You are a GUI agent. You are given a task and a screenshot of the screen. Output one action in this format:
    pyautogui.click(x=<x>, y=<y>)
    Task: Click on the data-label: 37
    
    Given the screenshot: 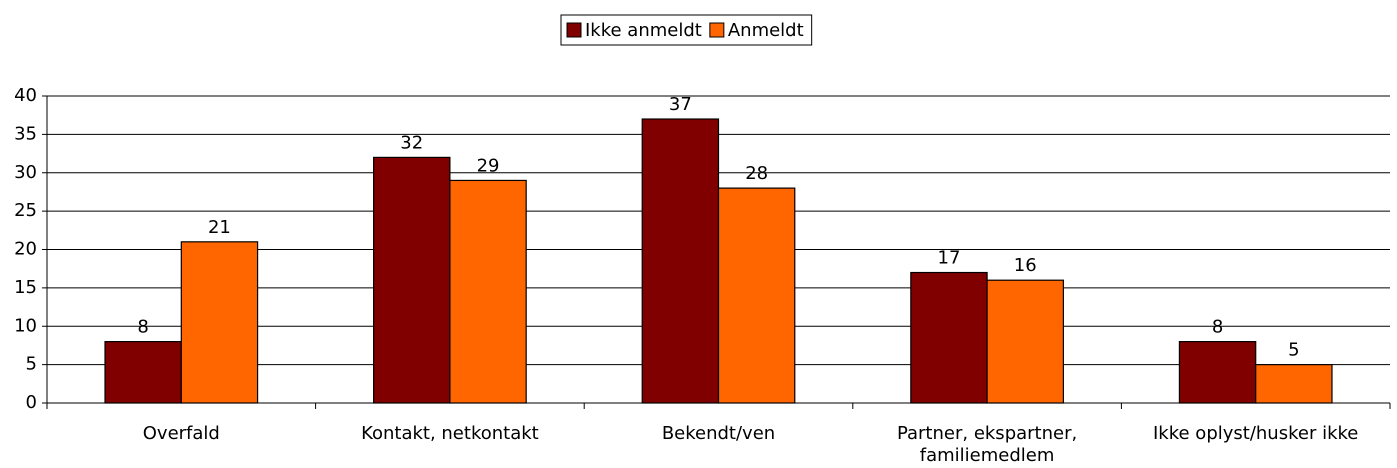 What is the action you would take?
    pyautogui.click(x=680, y=104)
    